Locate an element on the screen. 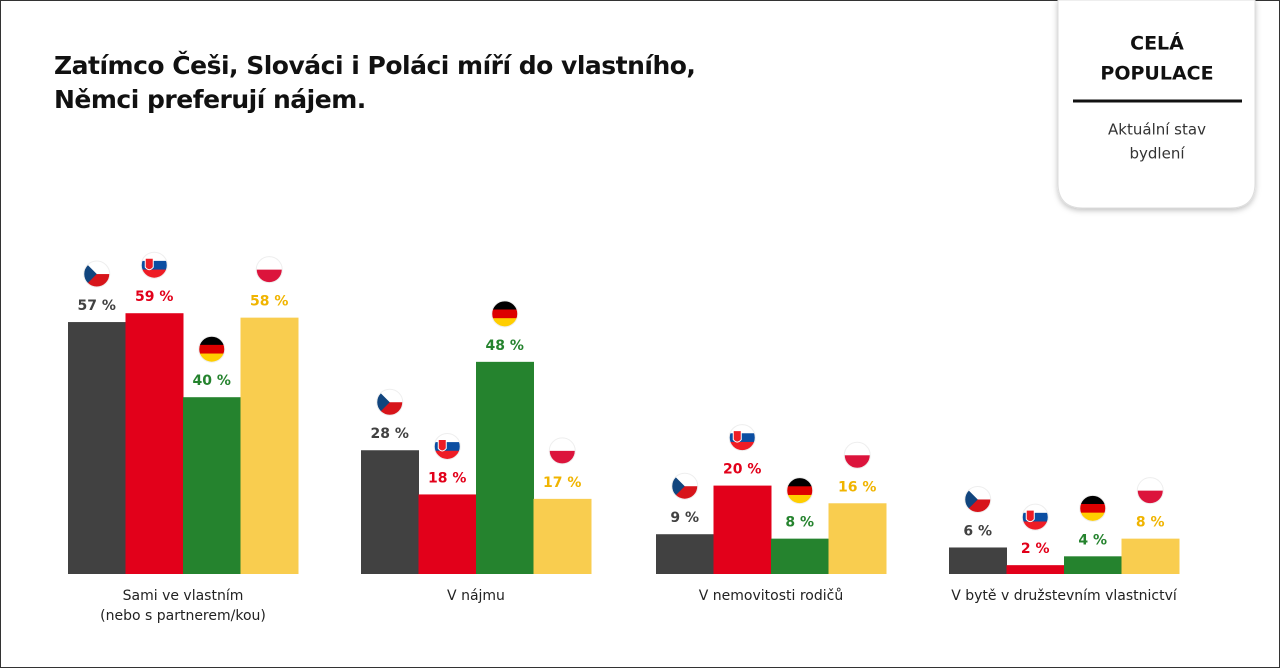  value-label: 59 % is located at coordinates (154, 297).